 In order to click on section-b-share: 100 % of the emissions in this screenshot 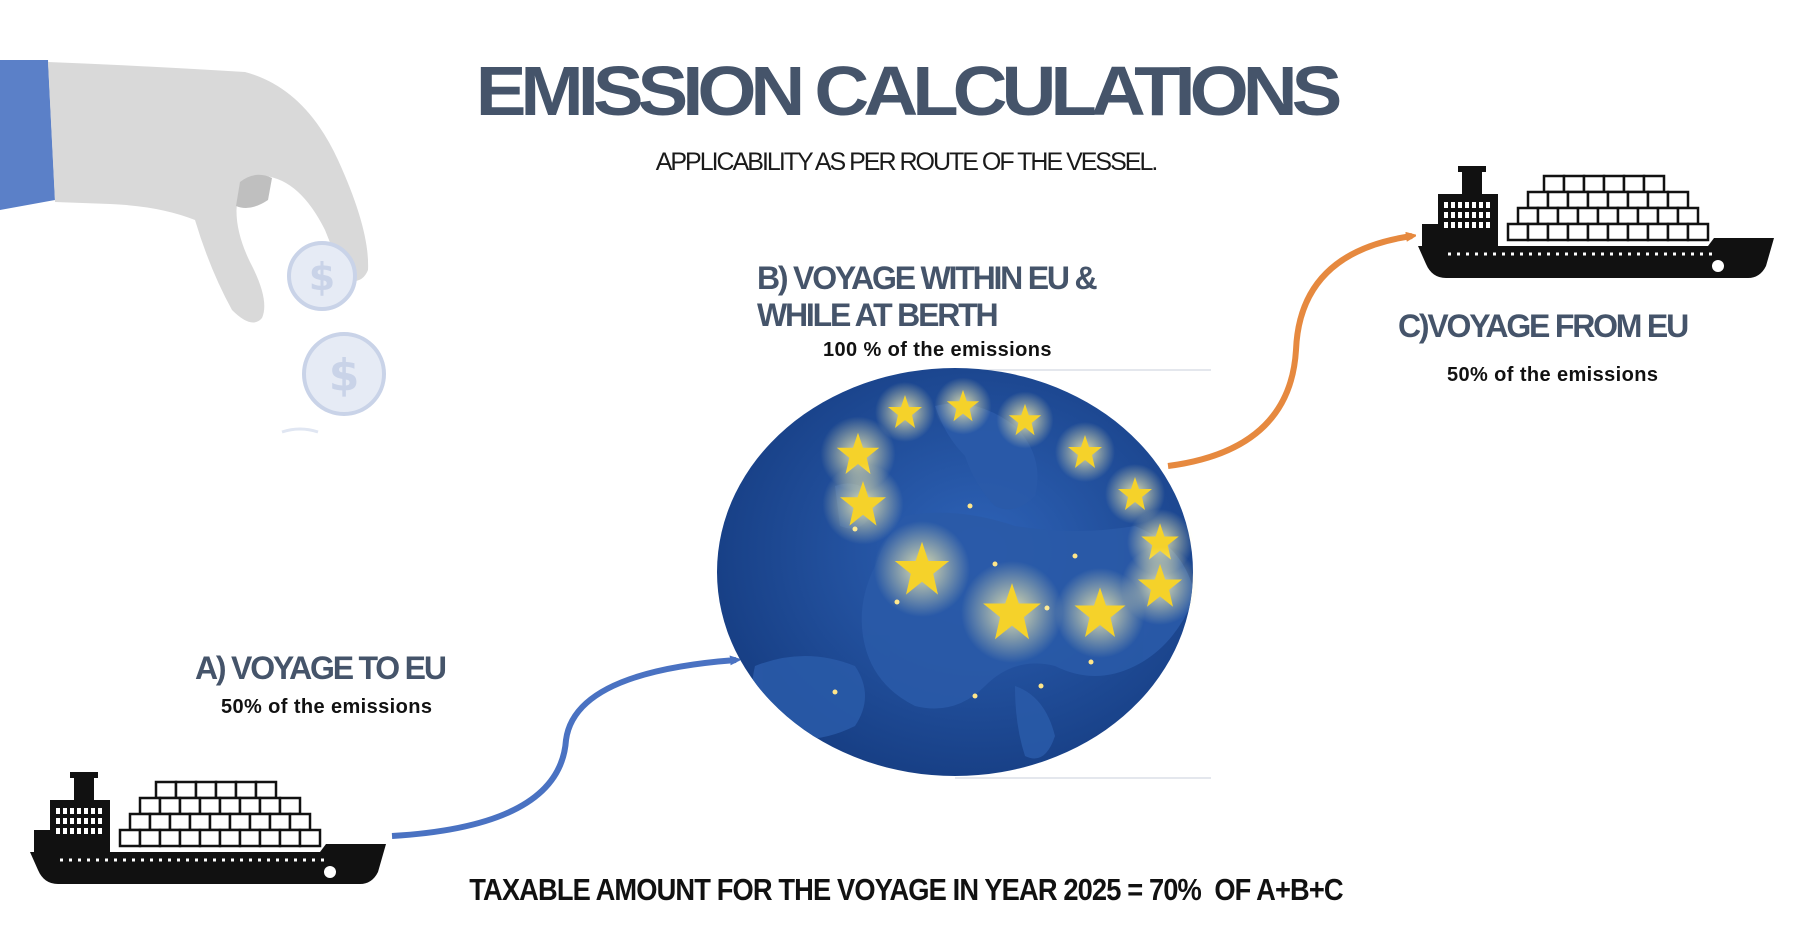, I will do `click(937, 350)`.